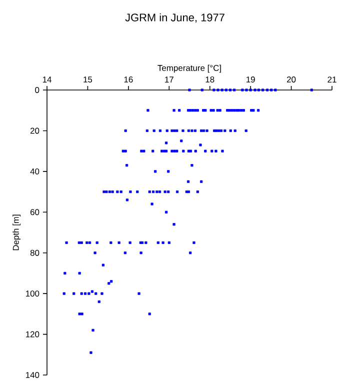  Describe the element at coordinates (35, 253) in the screenshot. I see `y-tick-label: 80` at that location.